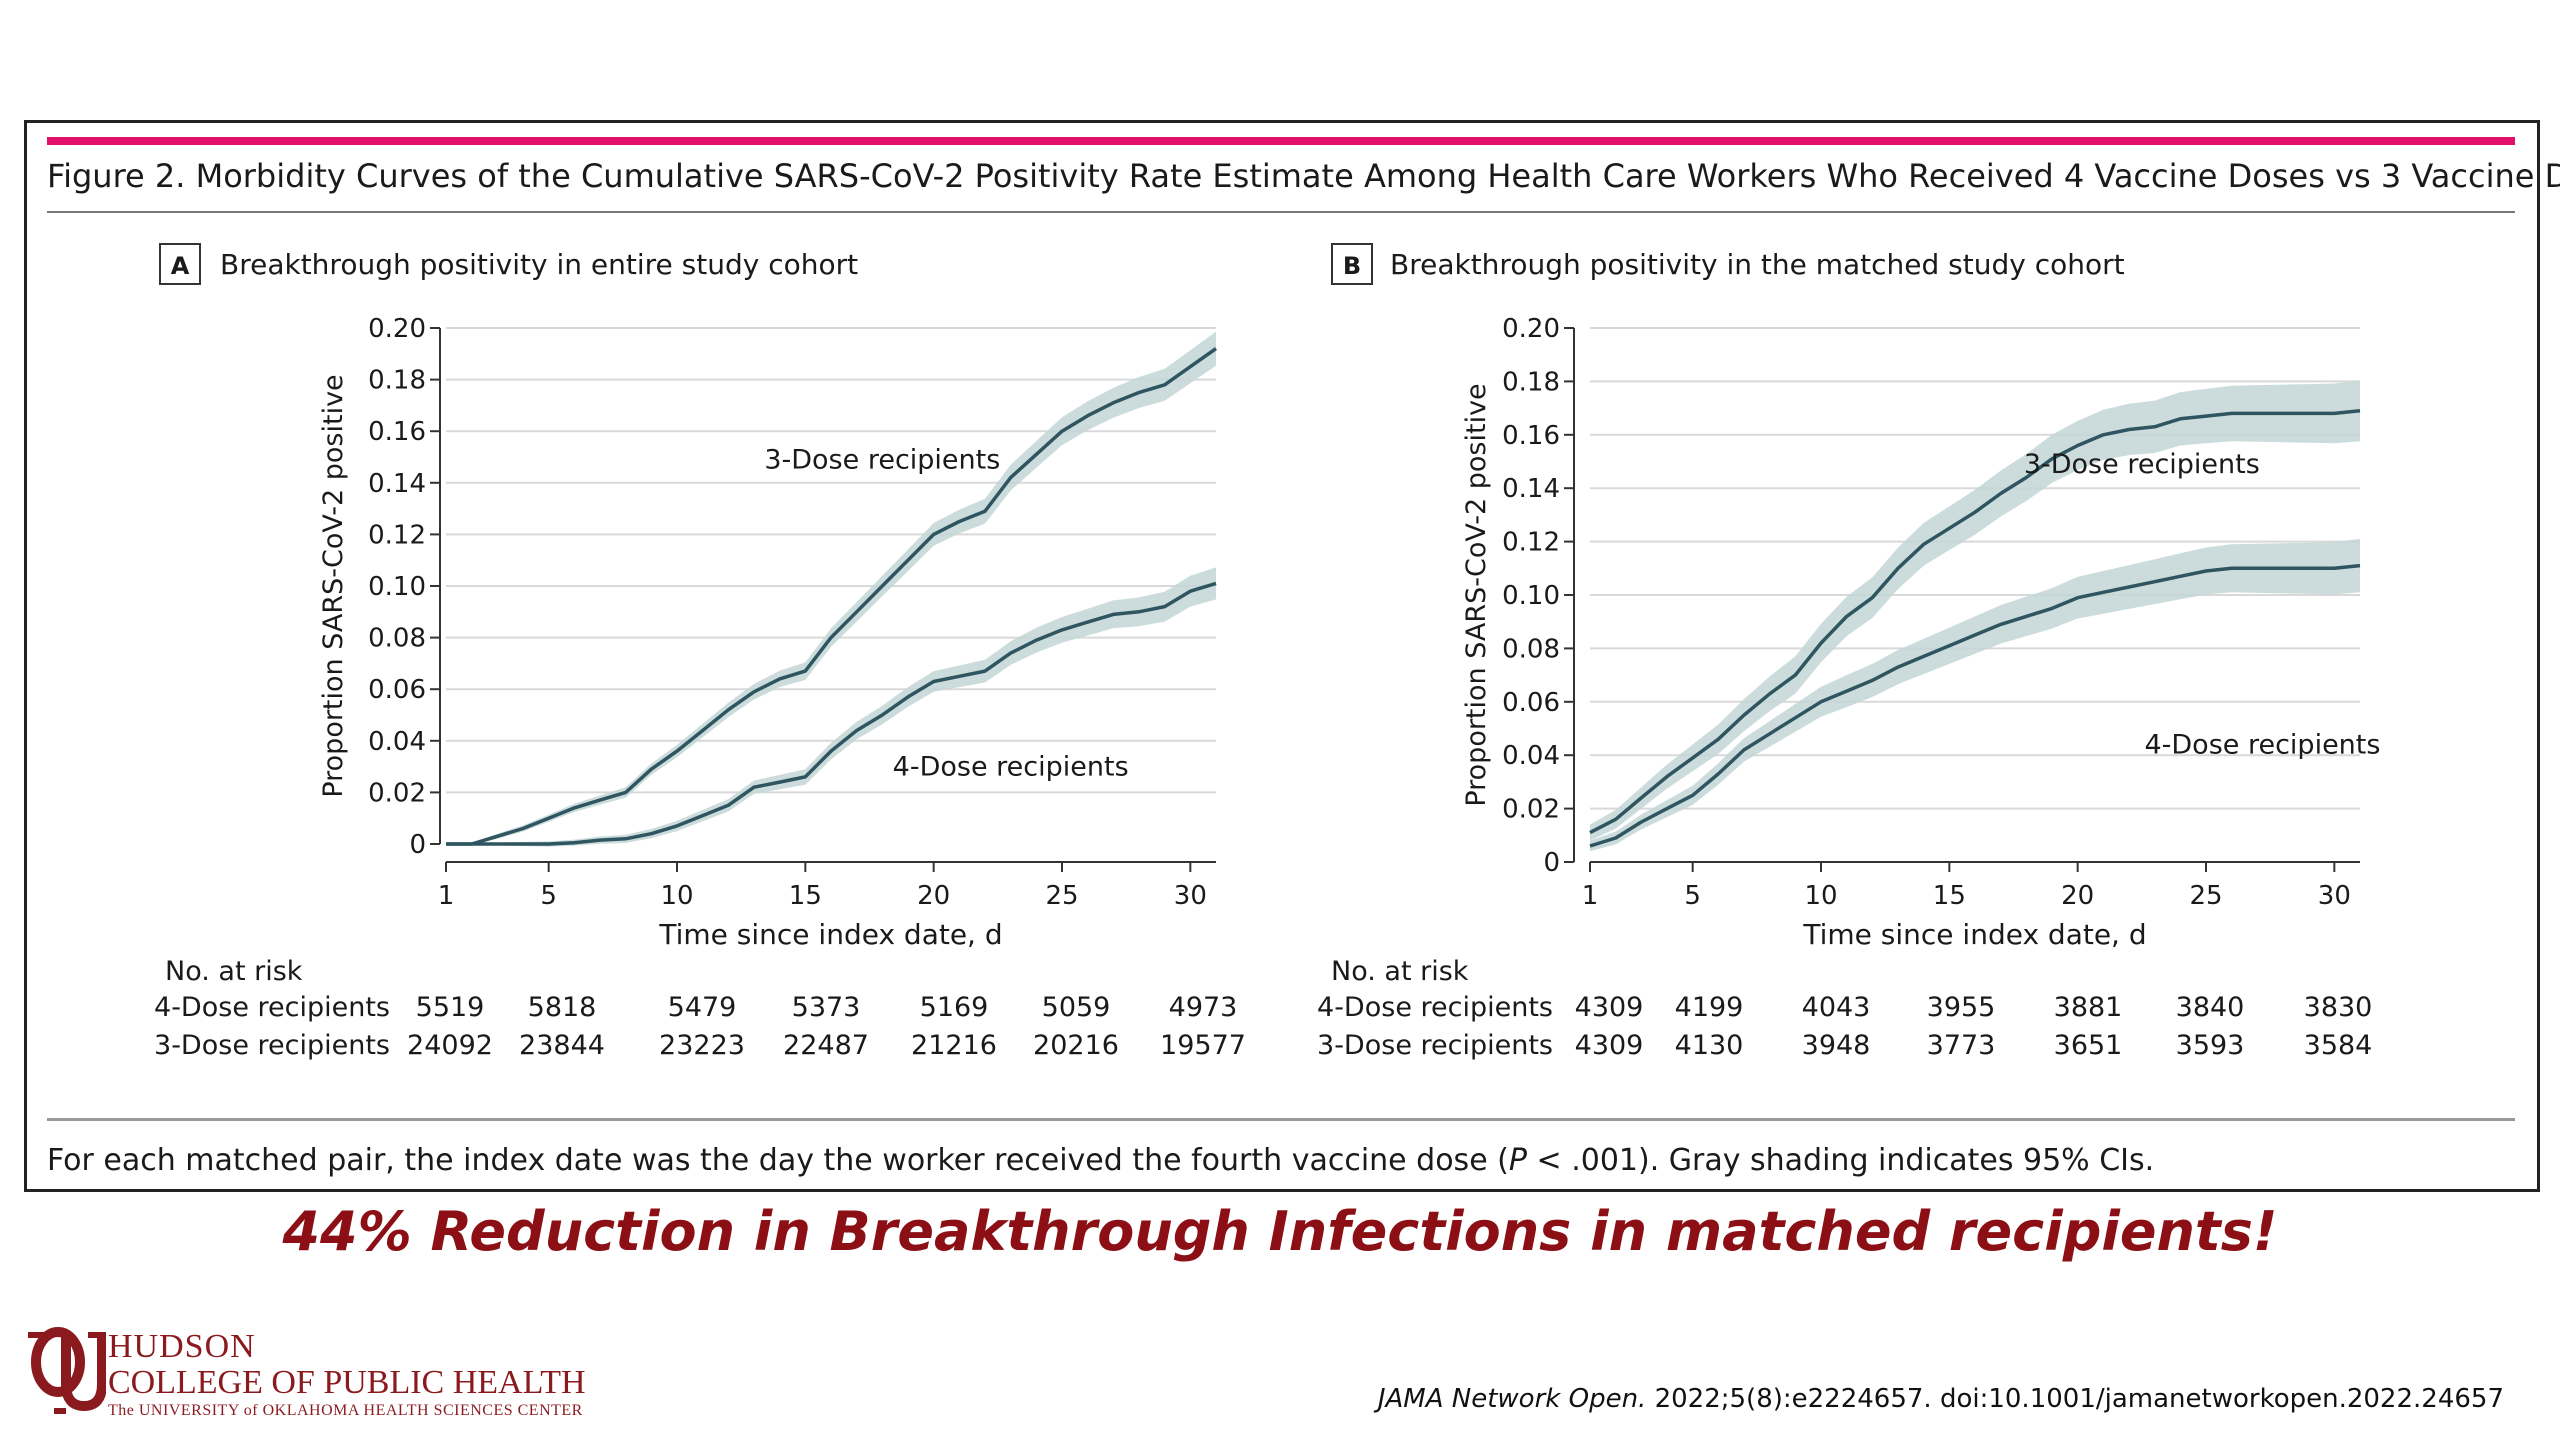  I want to click on panel-a-x-tick-label: 20, so click(933, 896).